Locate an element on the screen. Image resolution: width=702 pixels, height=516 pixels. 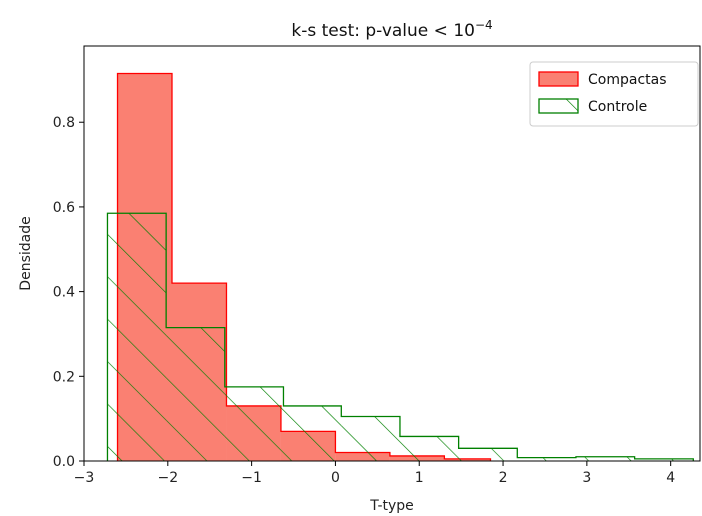
y-tick-label: 0.2 is located at coordinates (64, 377).